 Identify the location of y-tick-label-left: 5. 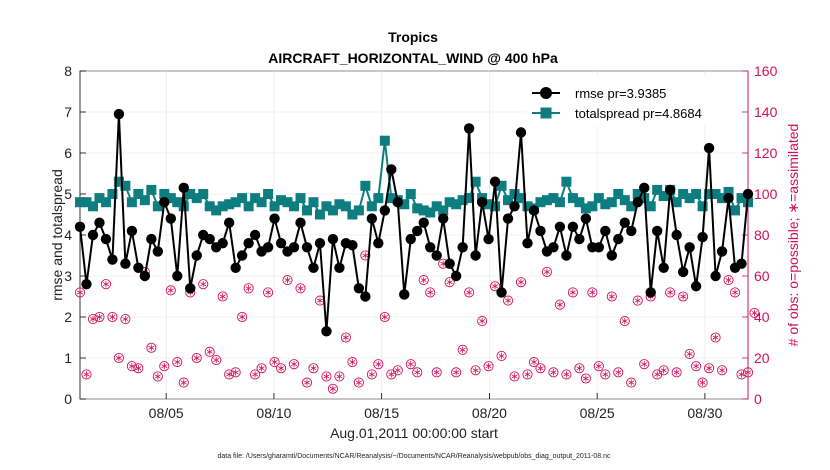
(68, 194).